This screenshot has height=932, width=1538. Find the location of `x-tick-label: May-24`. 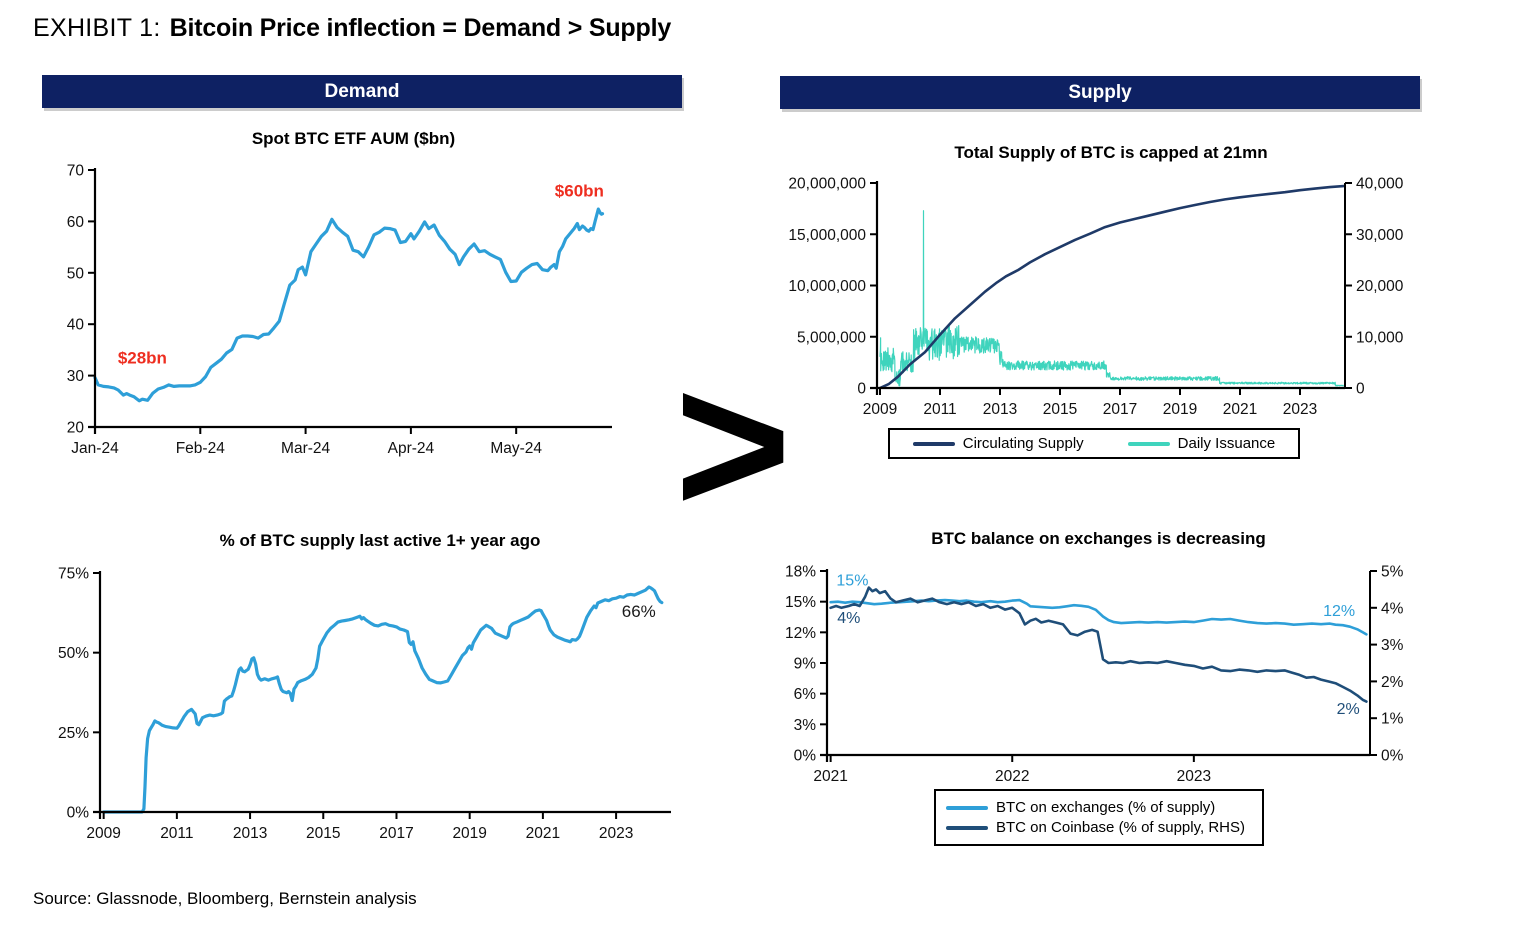

x-tick-label: May-24 is located at coordinates (516, 448).